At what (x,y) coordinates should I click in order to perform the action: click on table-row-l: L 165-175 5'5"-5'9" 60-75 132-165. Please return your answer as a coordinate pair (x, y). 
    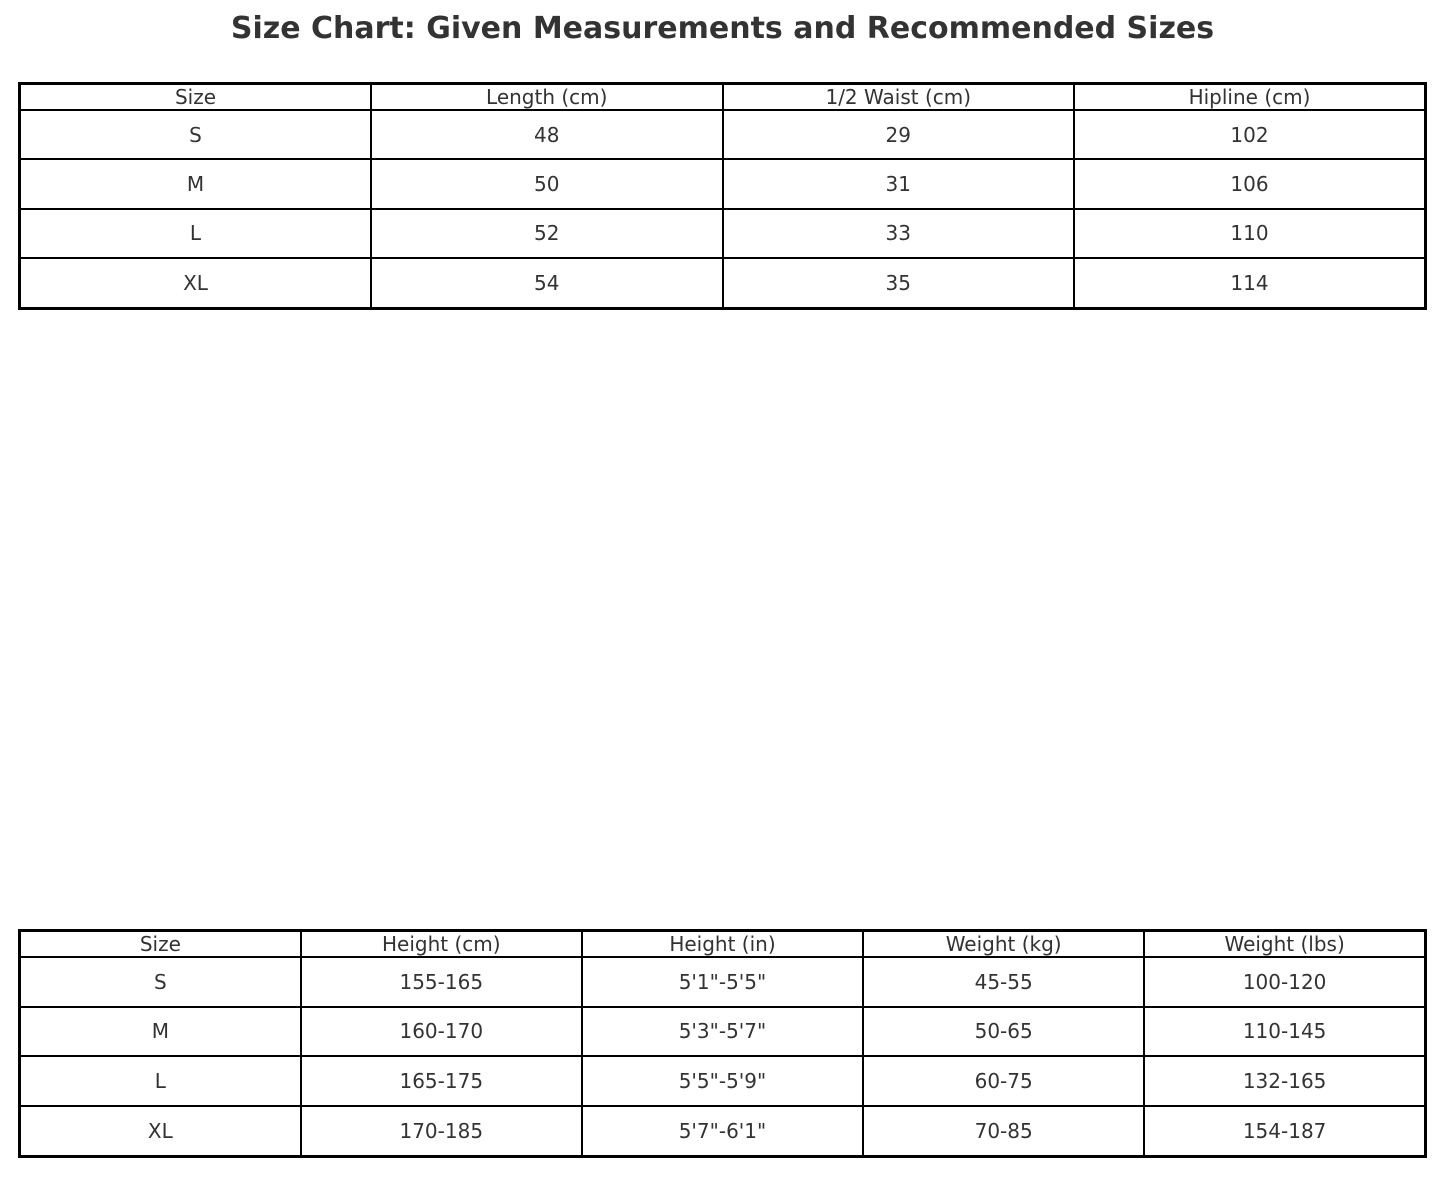
    Looking at the image, I should click on (722, 1081).